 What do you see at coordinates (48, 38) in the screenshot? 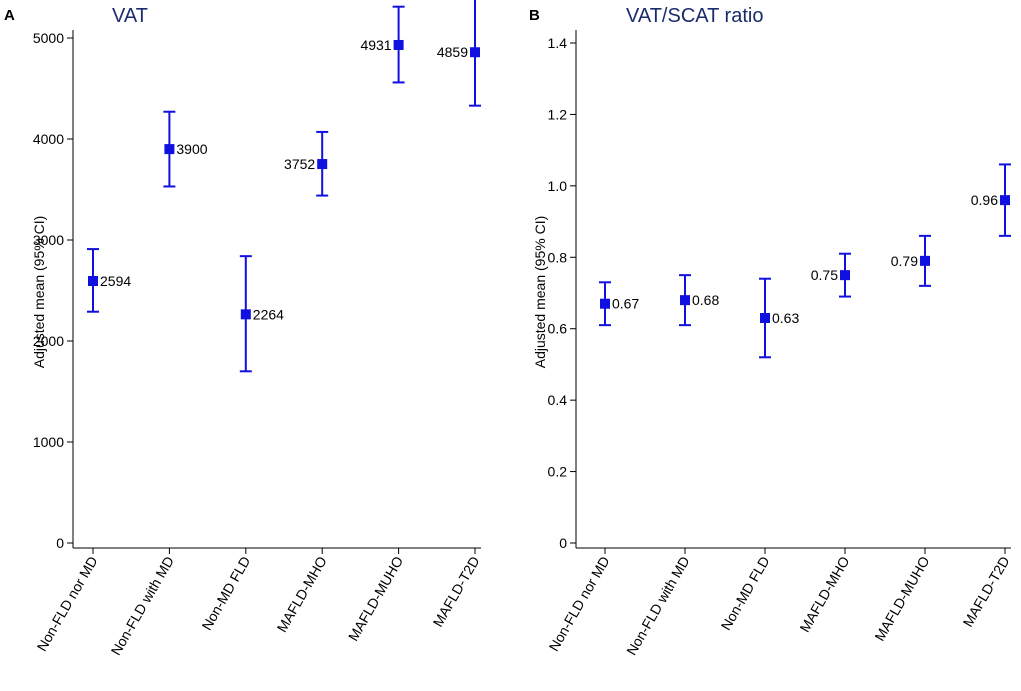
I see `y-tick-label: 5000` at bounding box center [48, 38].